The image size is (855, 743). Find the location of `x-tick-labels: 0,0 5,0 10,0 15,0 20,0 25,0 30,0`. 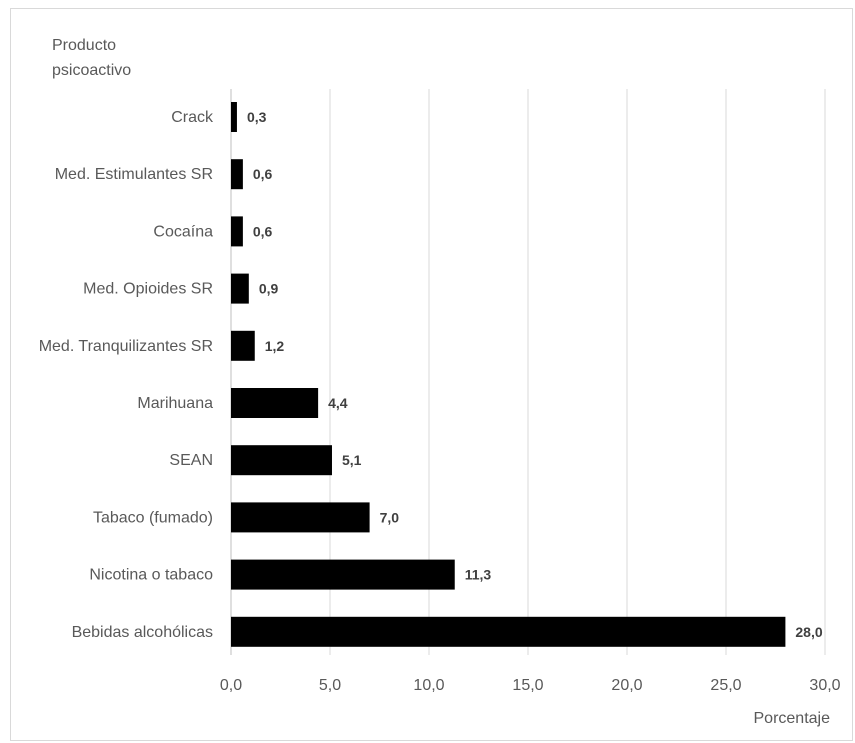

x-tick-labels: 0,0 5,0 10,0 15,0 20,0 25,0 30,0 is located at coordinates (530, 685).